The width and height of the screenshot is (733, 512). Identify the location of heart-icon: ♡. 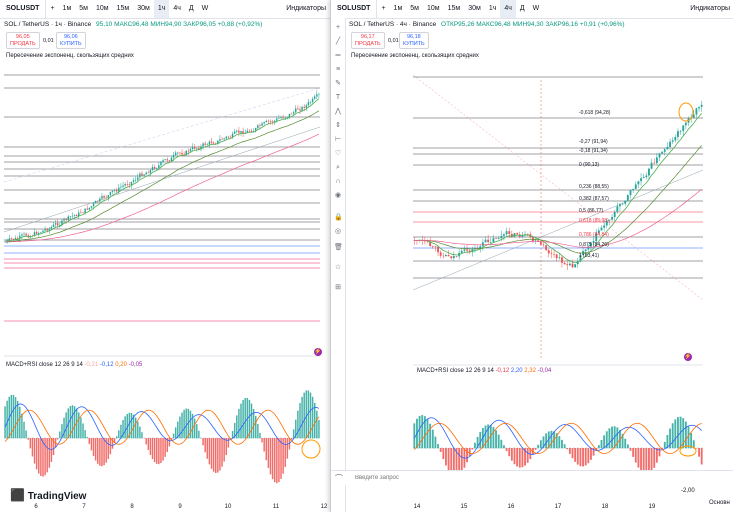
(338, 153).